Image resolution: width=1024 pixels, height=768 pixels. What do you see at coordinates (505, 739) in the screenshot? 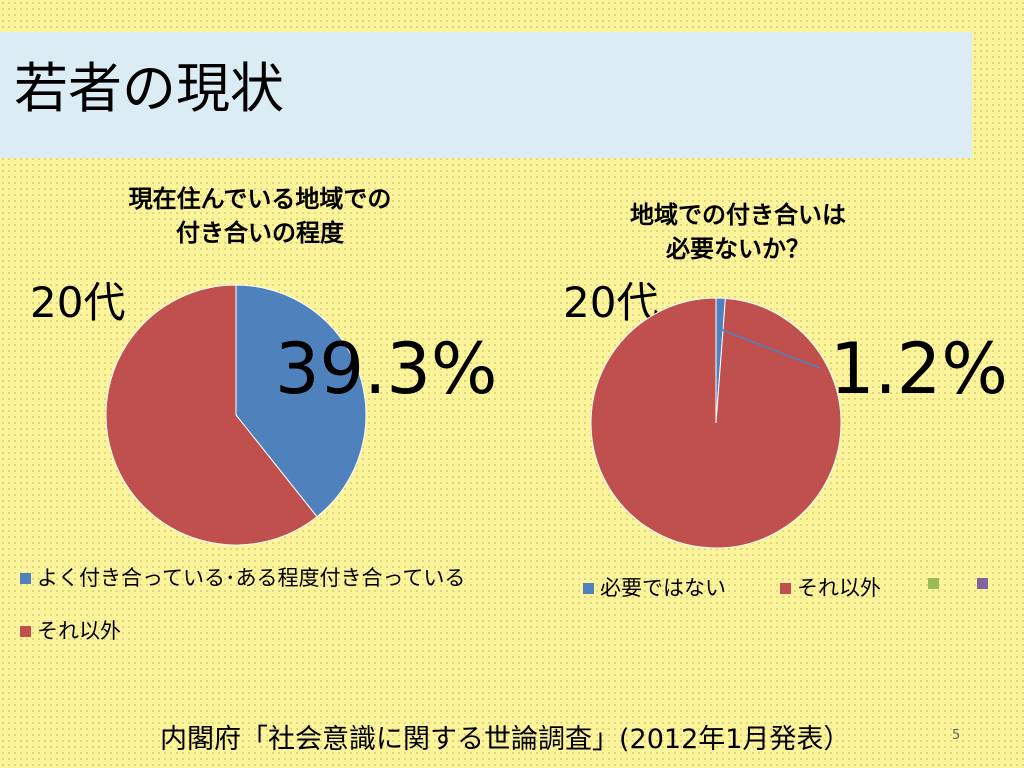
I see `source-citation: 内閣府「社会意識に関する世論調査」(2012年1月発表）` at bounding box center [505, 739].